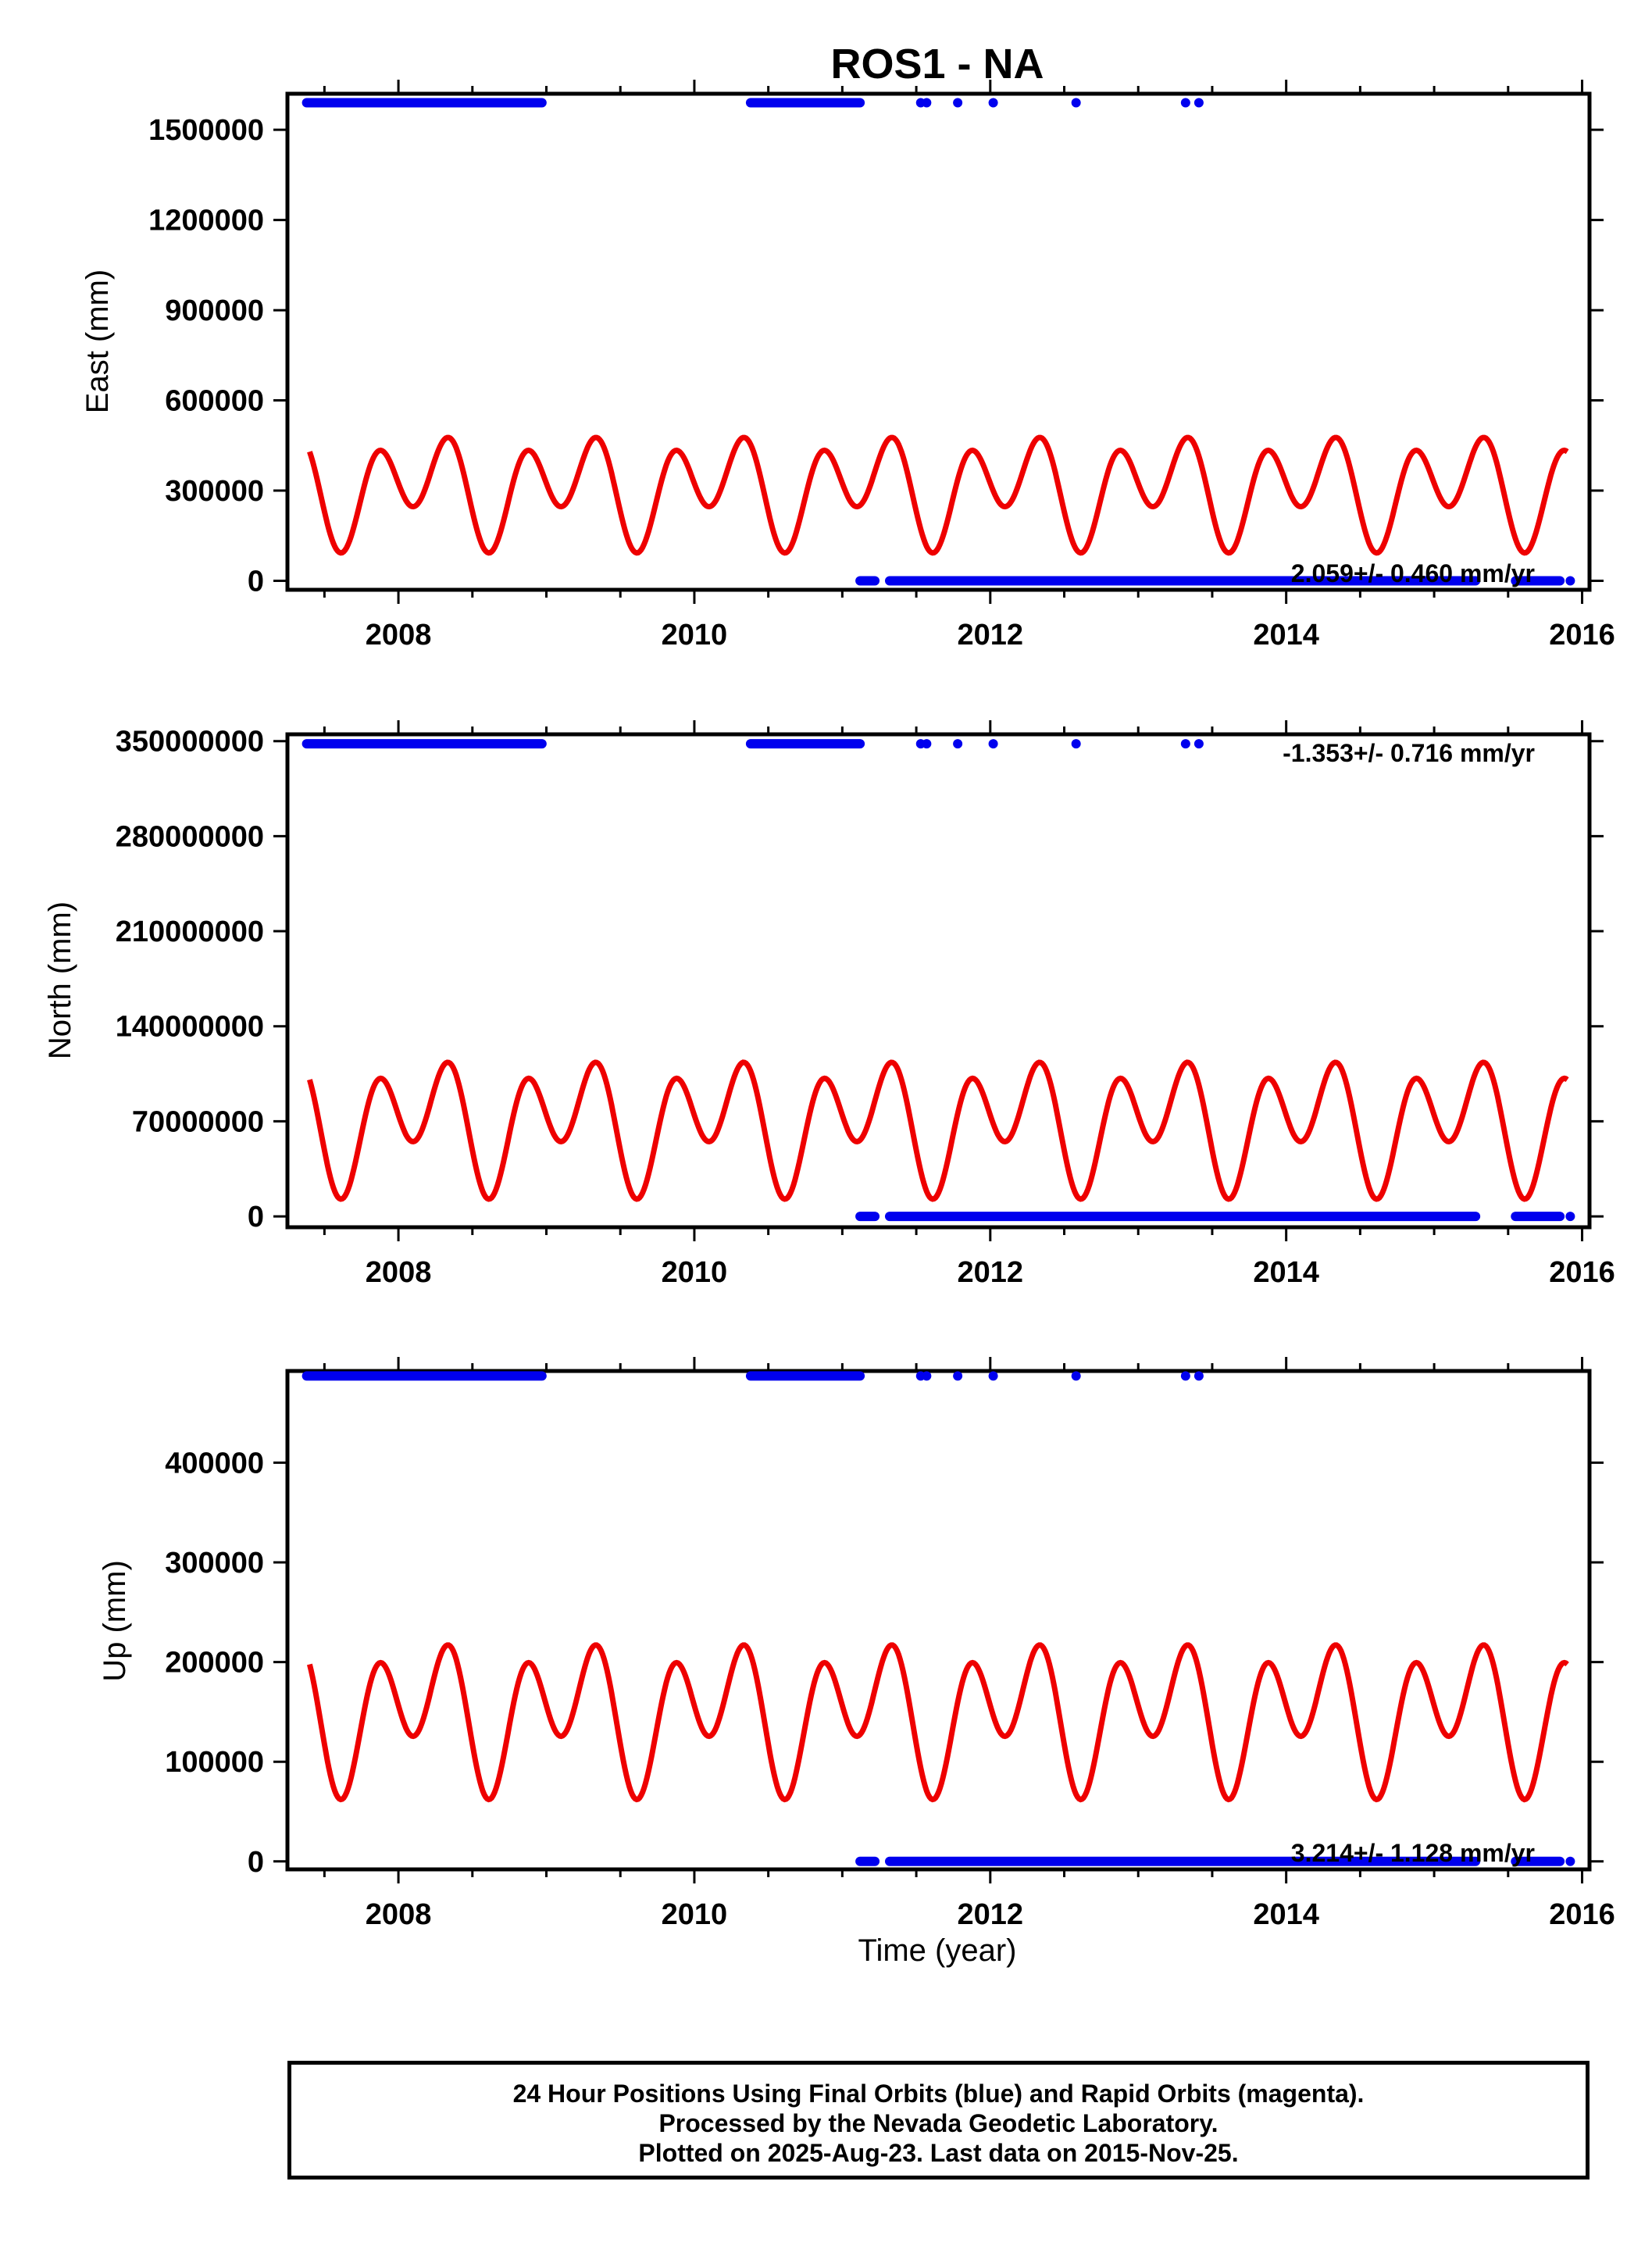  I want to click on north-velocity-label: -1.353+/- 0.716 mm/yr, so click(1409, 753).